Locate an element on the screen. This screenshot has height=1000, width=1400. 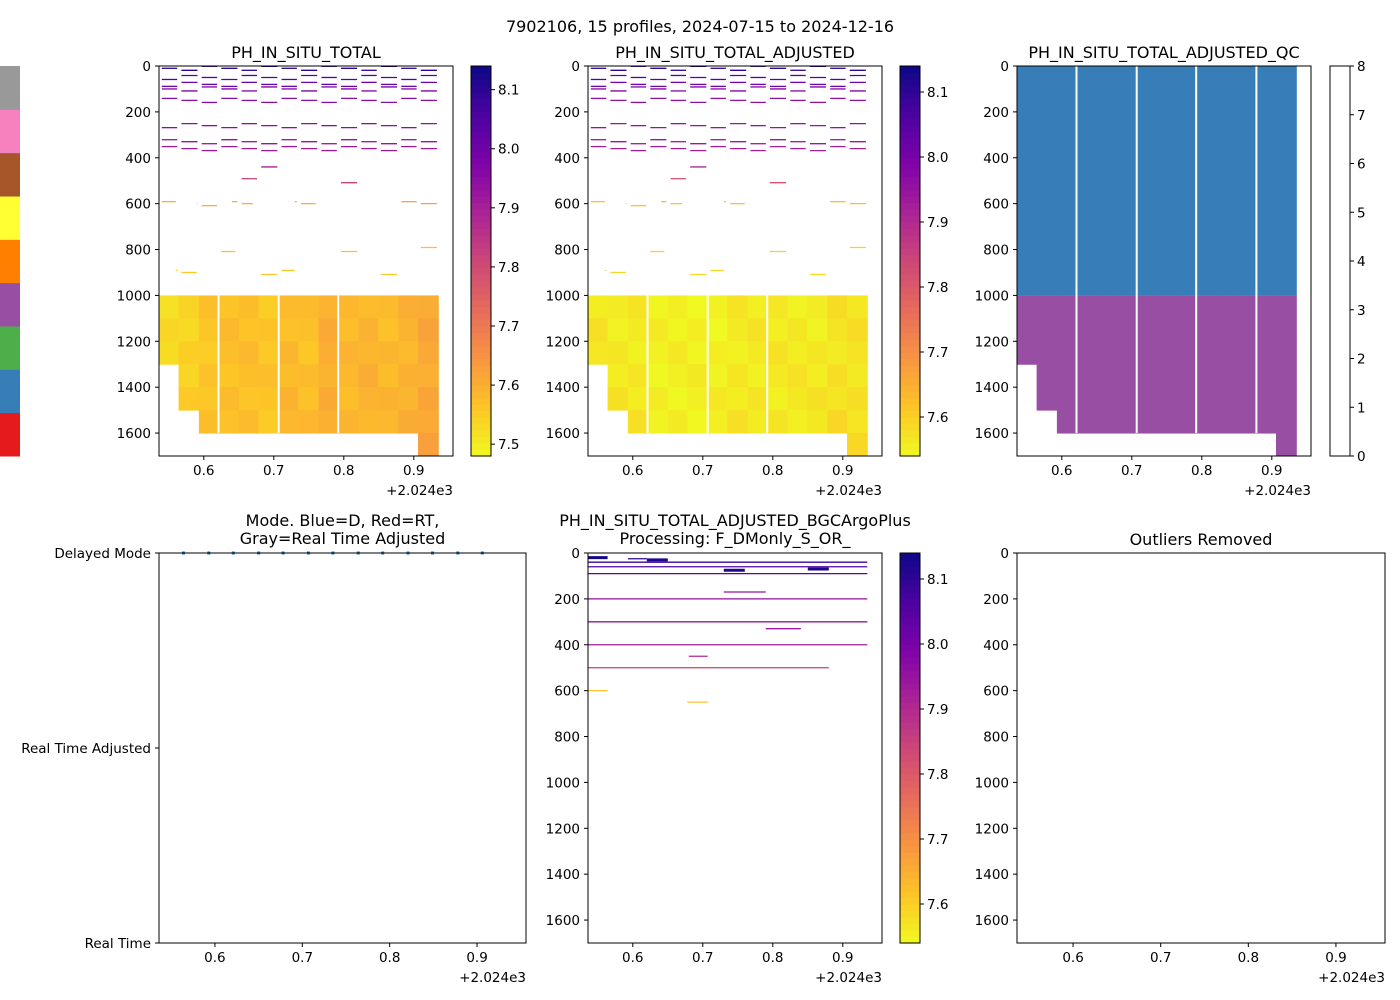
y-tick-label: 1400 is located at coordinates (992, 388).